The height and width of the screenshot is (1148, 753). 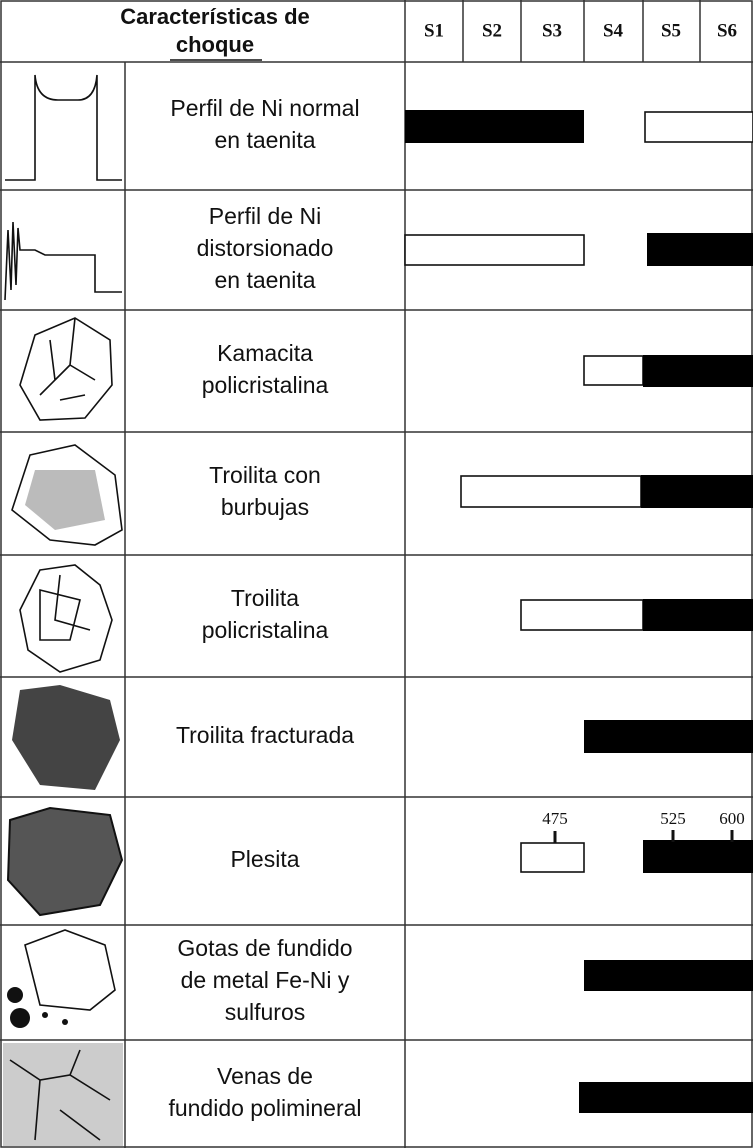 I want to click on stage-label: S3, so click(x=552, y=30).